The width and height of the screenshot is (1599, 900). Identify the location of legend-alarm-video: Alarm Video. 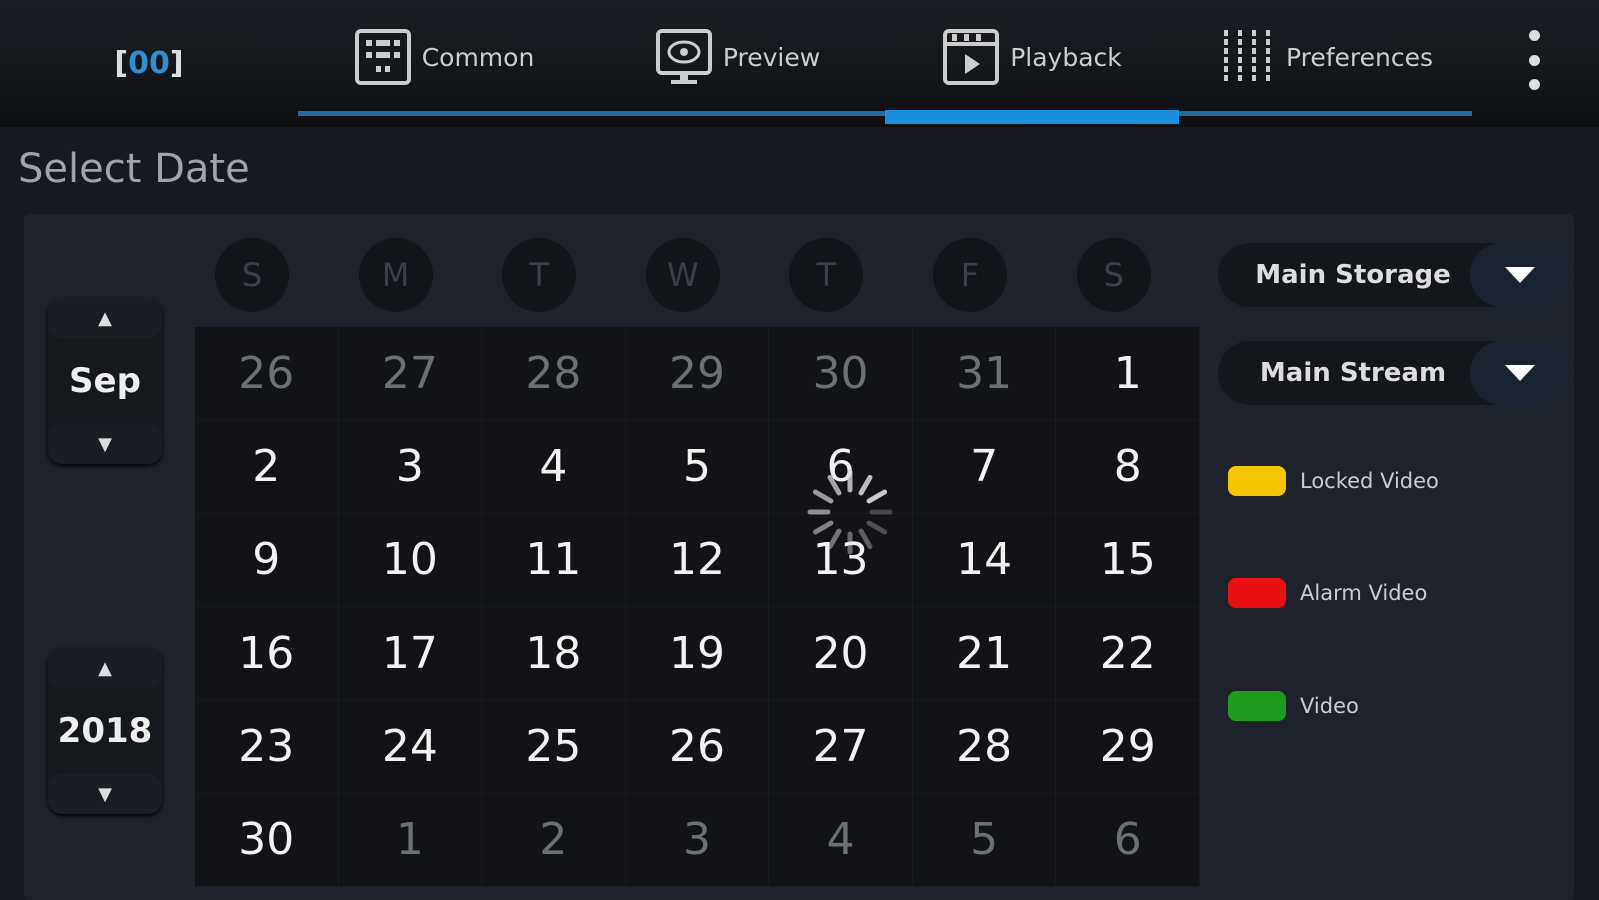
(1327, 593).